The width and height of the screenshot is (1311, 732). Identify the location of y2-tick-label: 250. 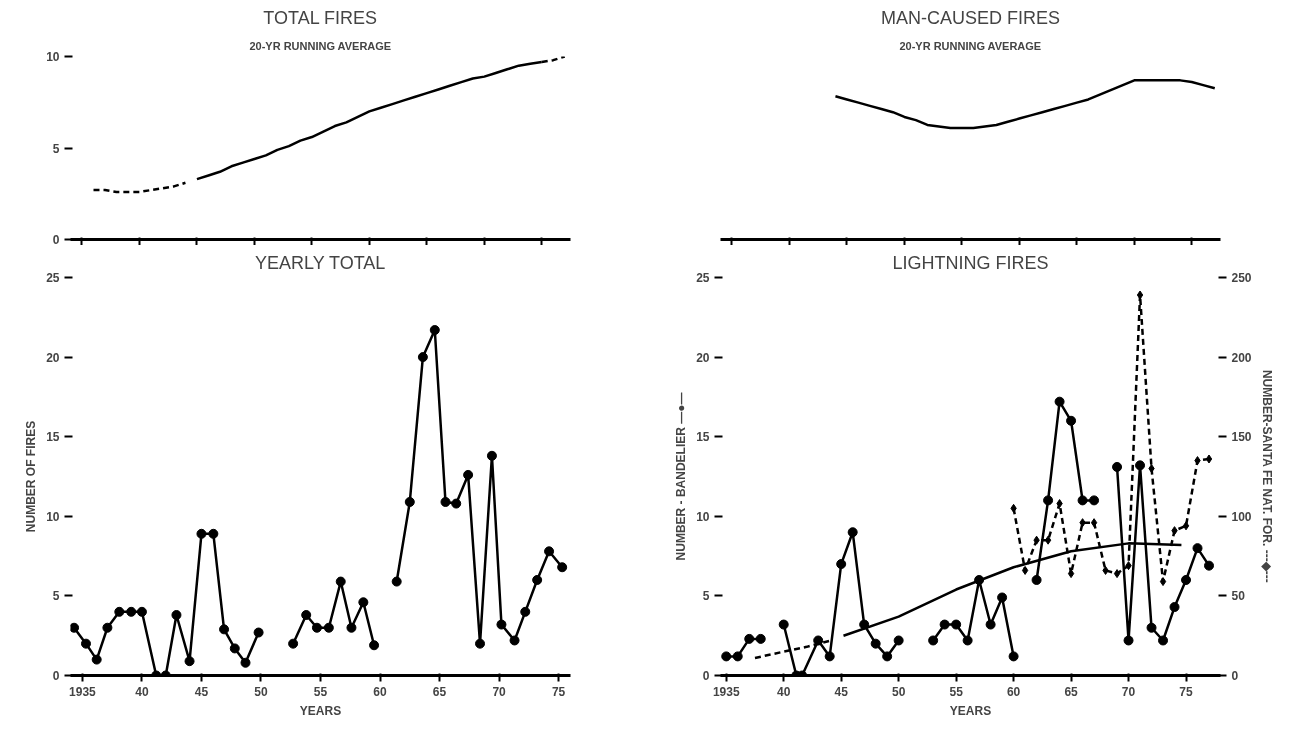
(1241, 278).